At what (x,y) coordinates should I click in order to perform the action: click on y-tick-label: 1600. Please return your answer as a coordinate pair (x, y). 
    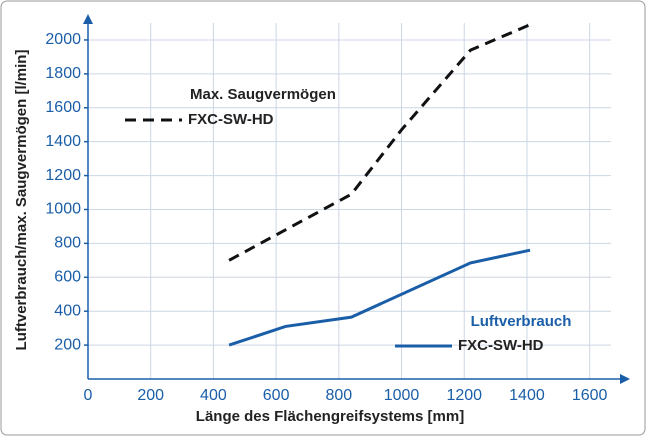
    Looking at the image, I should click on (63, 107).